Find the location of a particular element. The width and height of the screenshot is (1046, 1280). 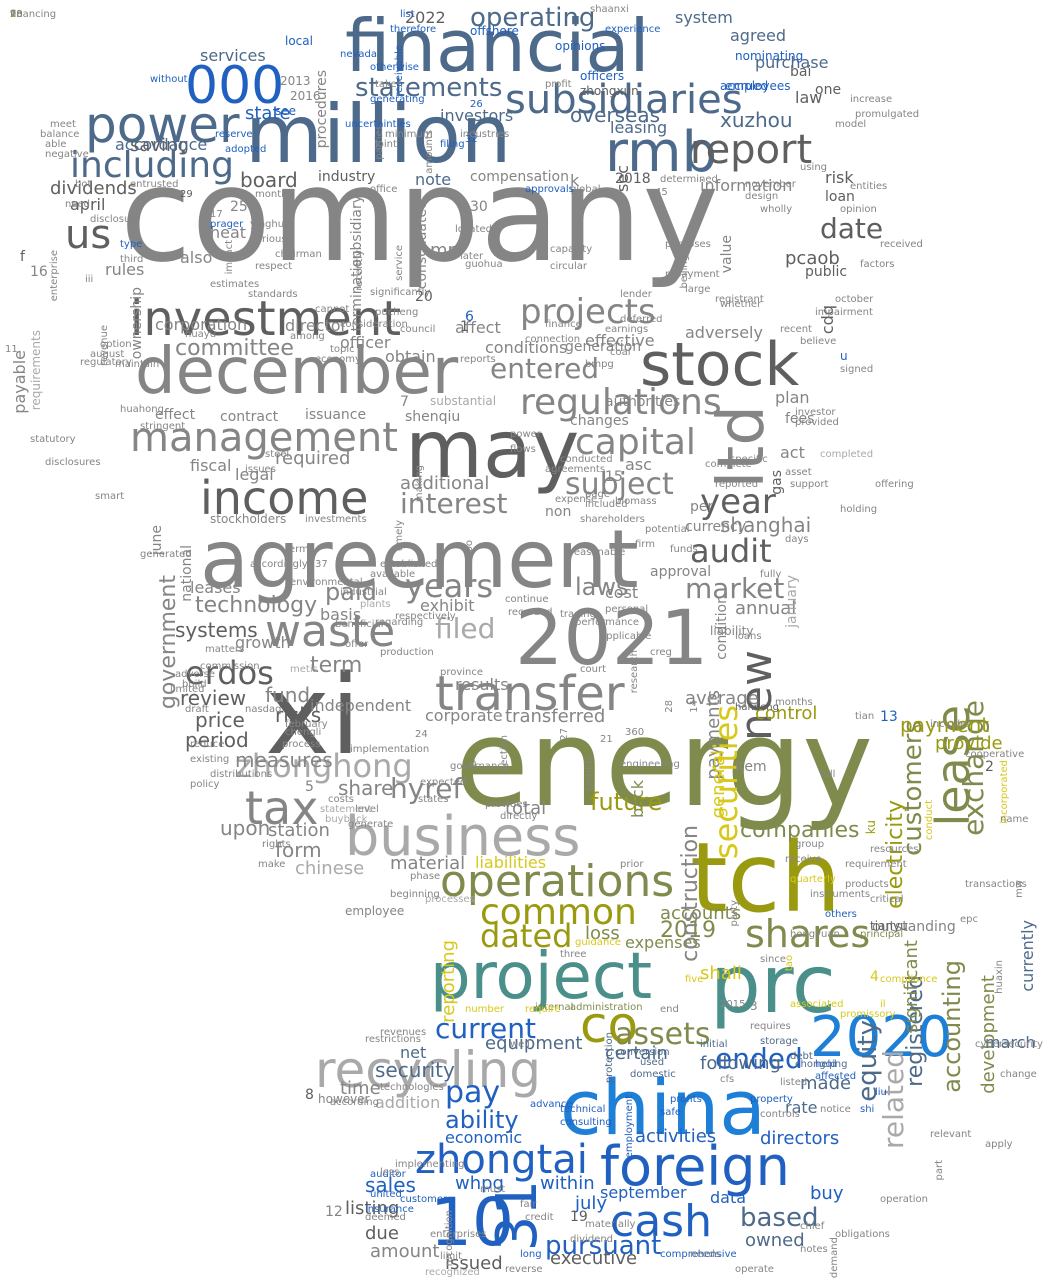

word: annual is located at coordinates (766, 608).